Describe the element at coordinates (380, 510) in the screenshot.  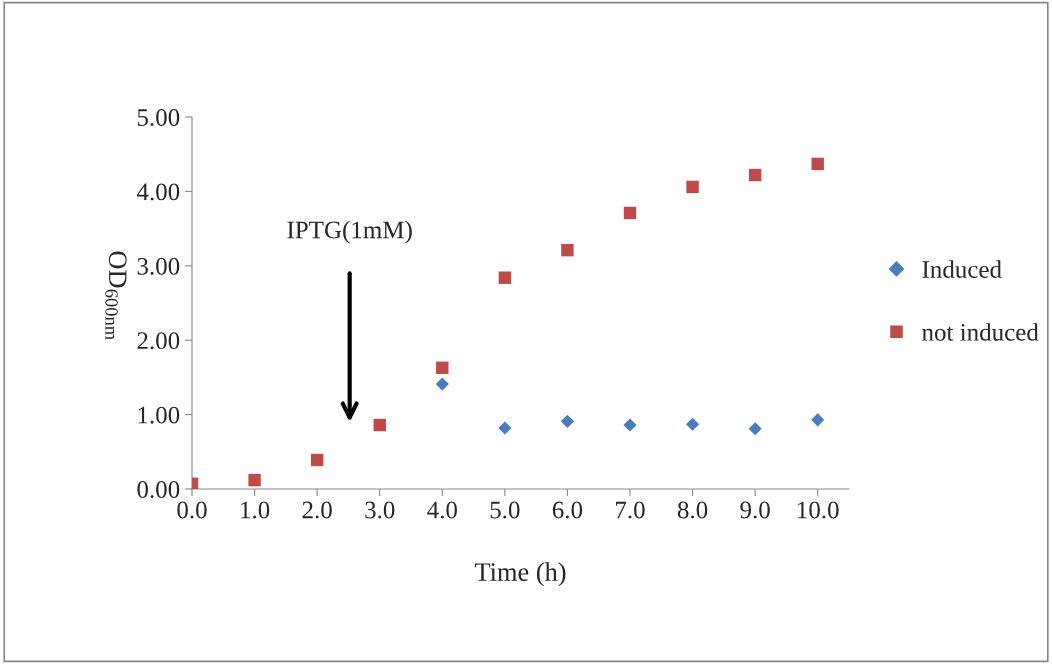
I see `x-tick-label: 3.0` at that location.